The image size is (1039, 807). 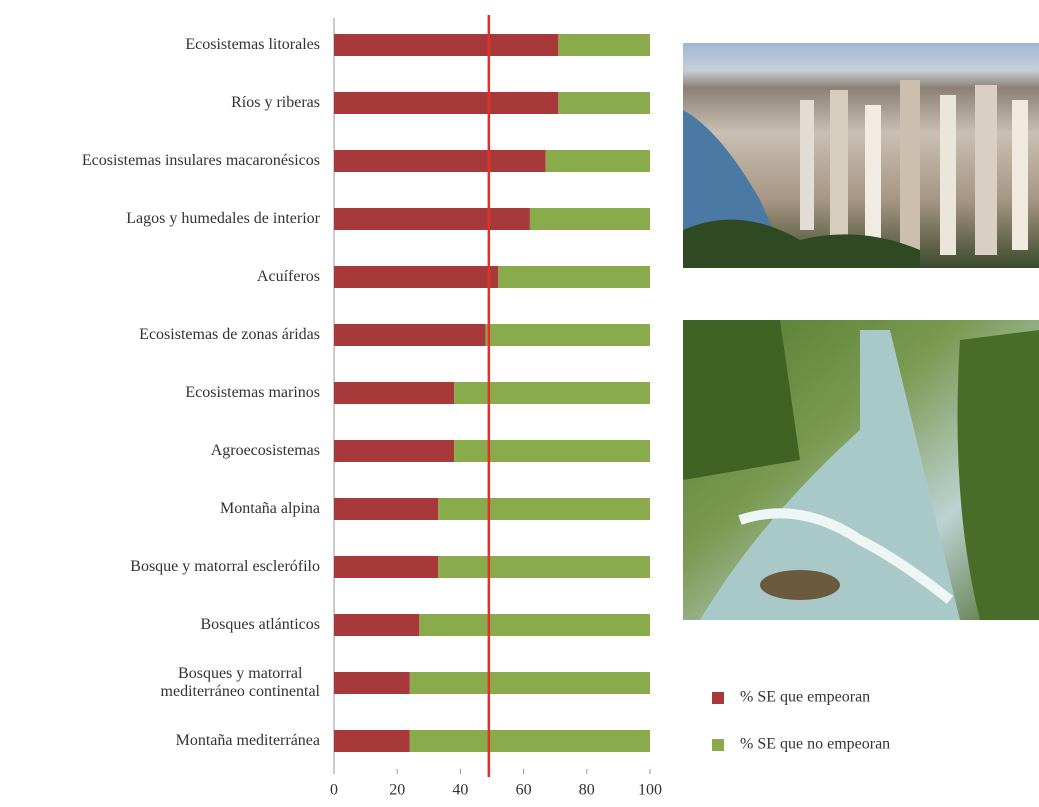 What do you see at coordinates (265, 450) in the screenshot?
I see `category-label: Agroecosistemas` at bounding box center [265, 450].